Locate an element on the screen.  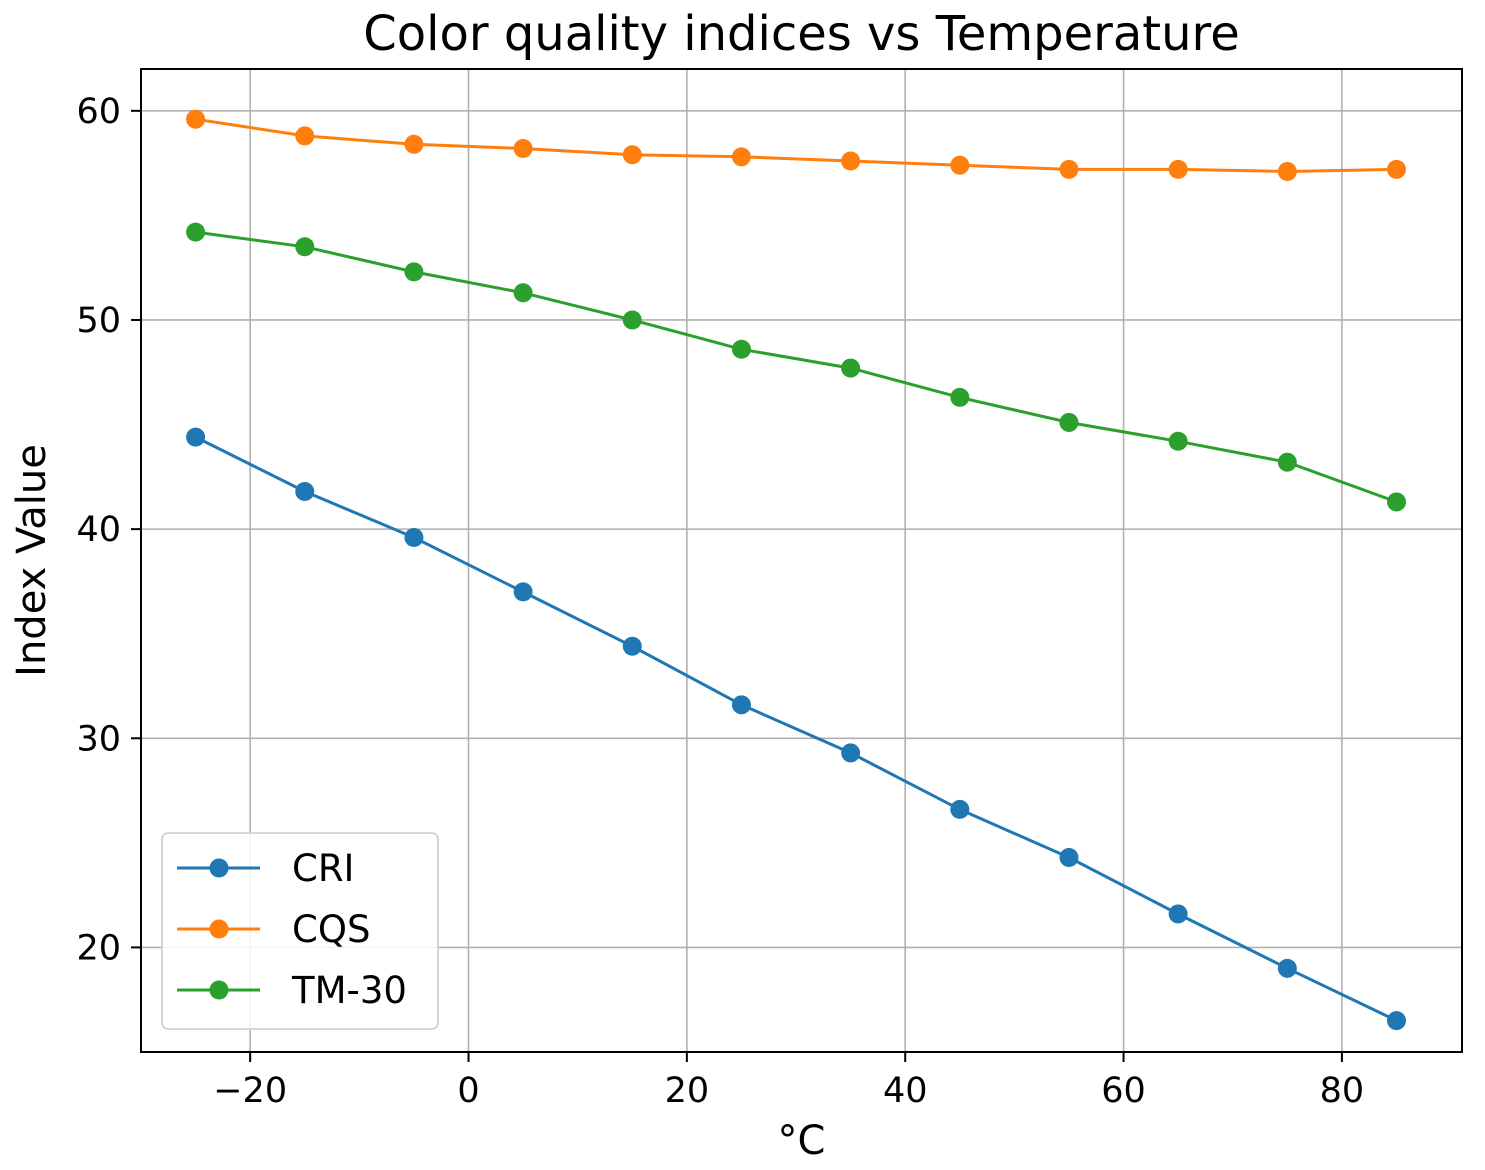
y-tick-label: 40 is located at coordinates (98, 530).